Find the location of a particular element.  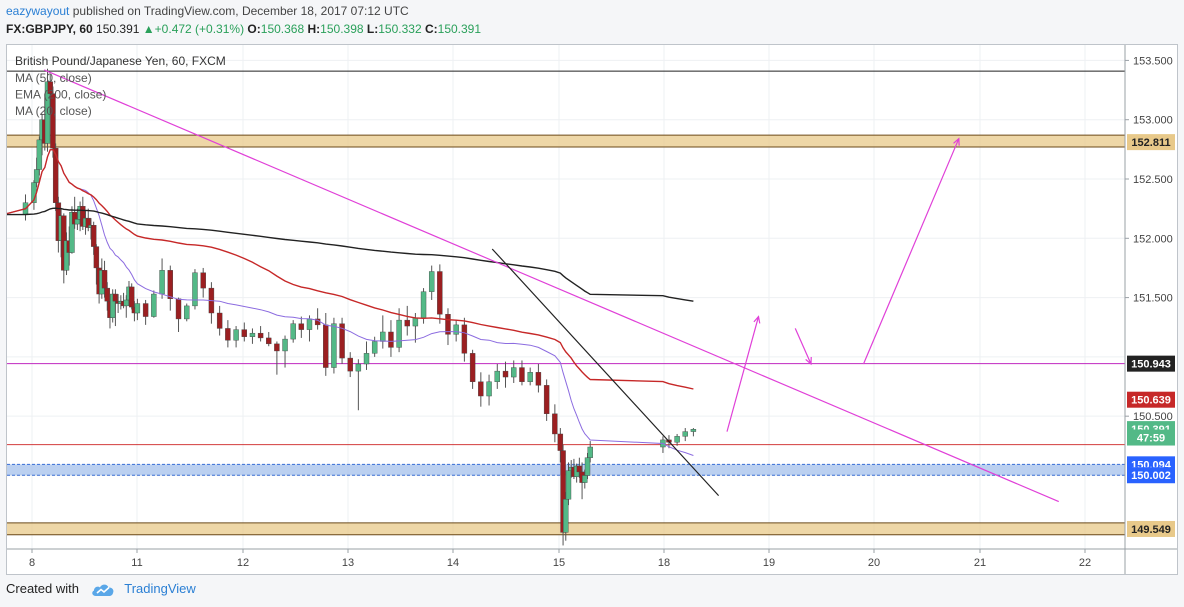

time-tick-label: 11 is located at coordinates (136, 563).